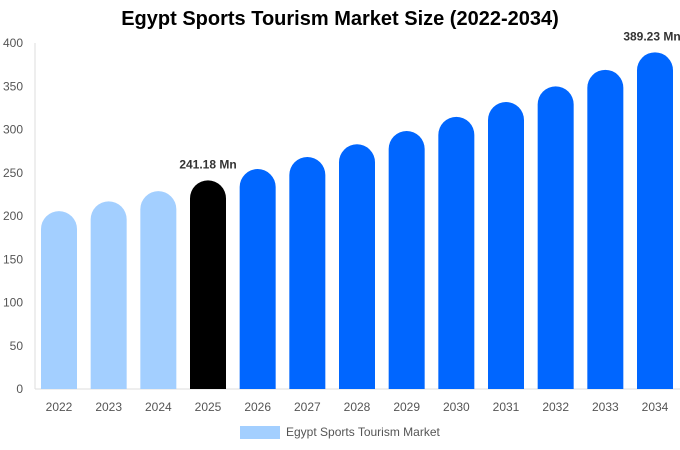 The width and height of the screenshot is (680, 450). Describe the element at coordinates (456, 407) in the screenshot. I see `x-tick-label: 2030` at that location.